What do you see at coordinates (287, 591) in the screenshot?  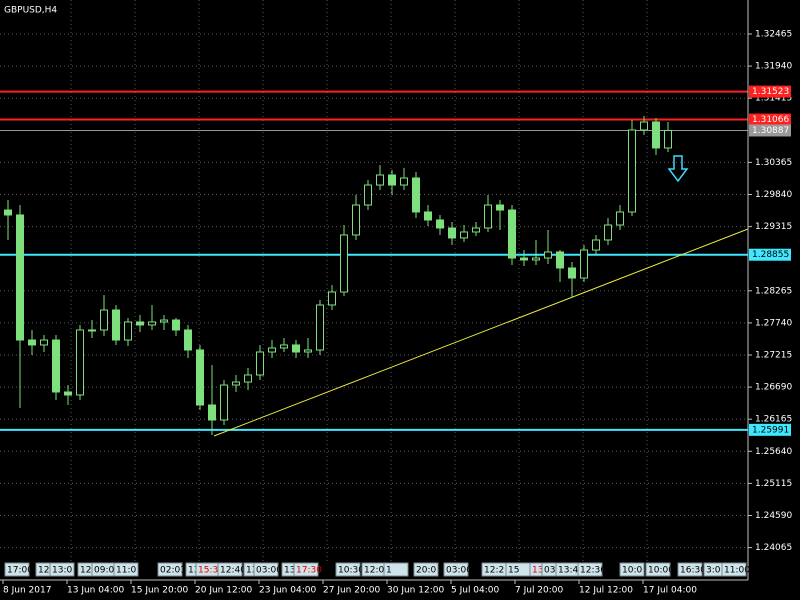 I see `x-tick-label: 23 Jun 04:00` at bounding box center [287, 591].